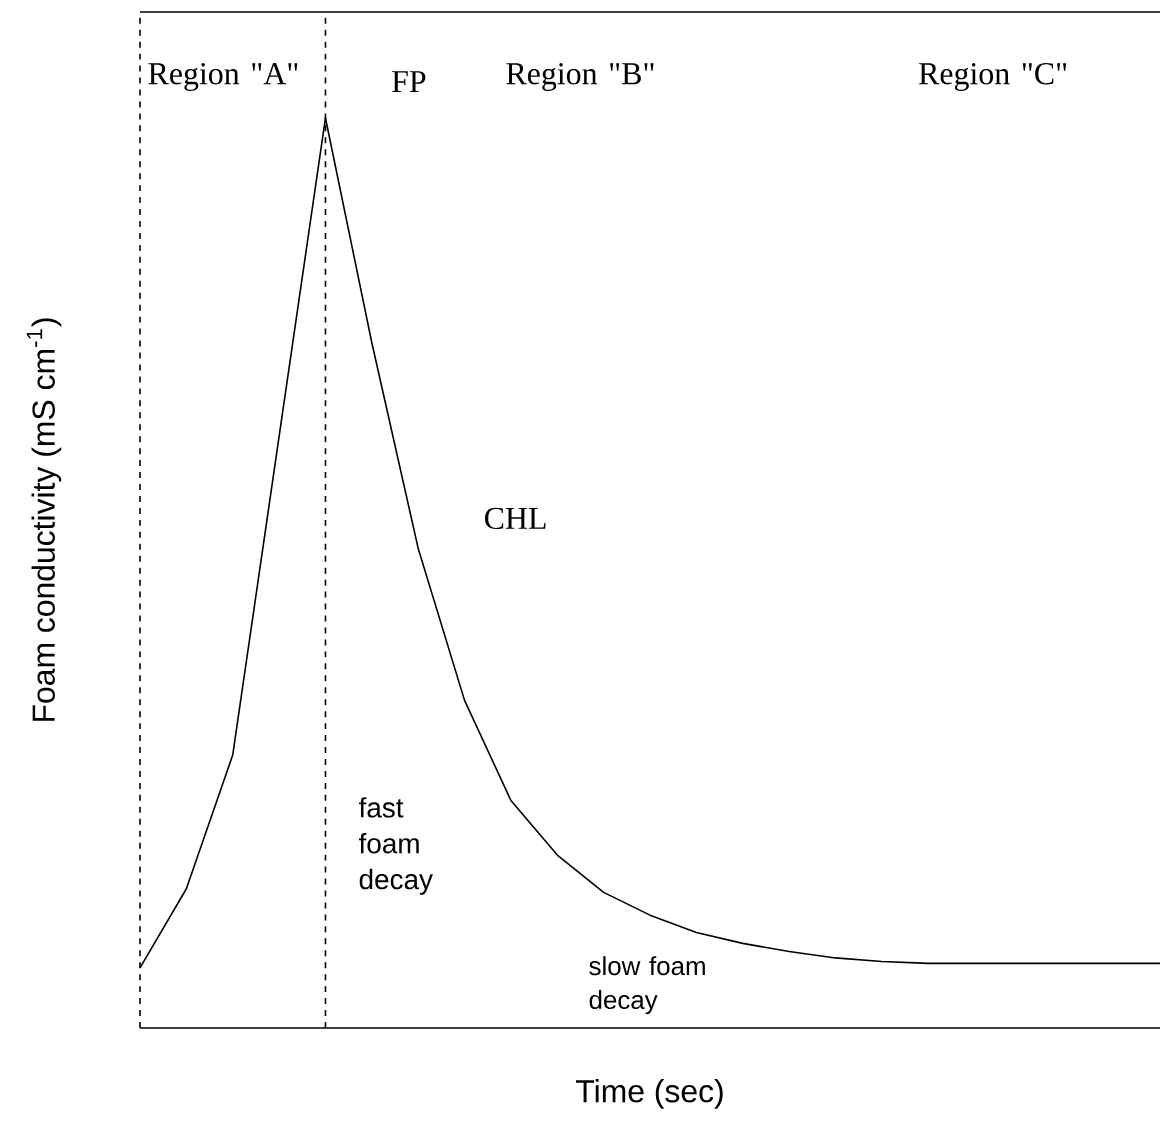  What do you see at coordinates (649, 1094) in the screenshot?
I see `x-axis-title: Time (sec)` at bounding box center [649, 1094].